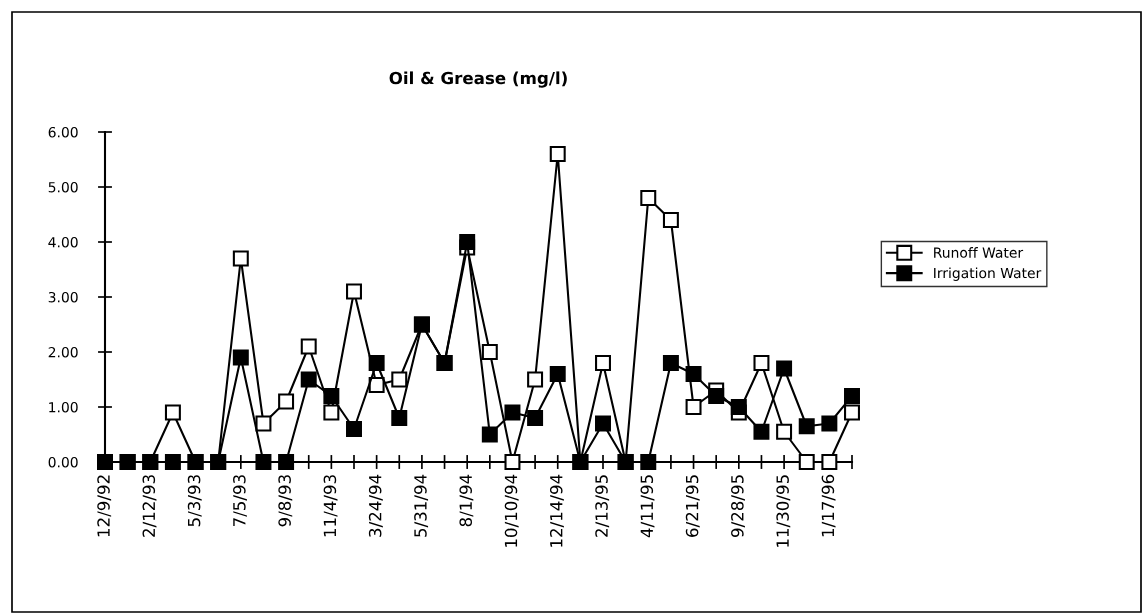 The height and width of the screenshot is (615, 1144). What do you see at coordinates (421, 505) in the screenshot?
I see `x-tick-label: 5/31/94` at bounding box center [421, 505].